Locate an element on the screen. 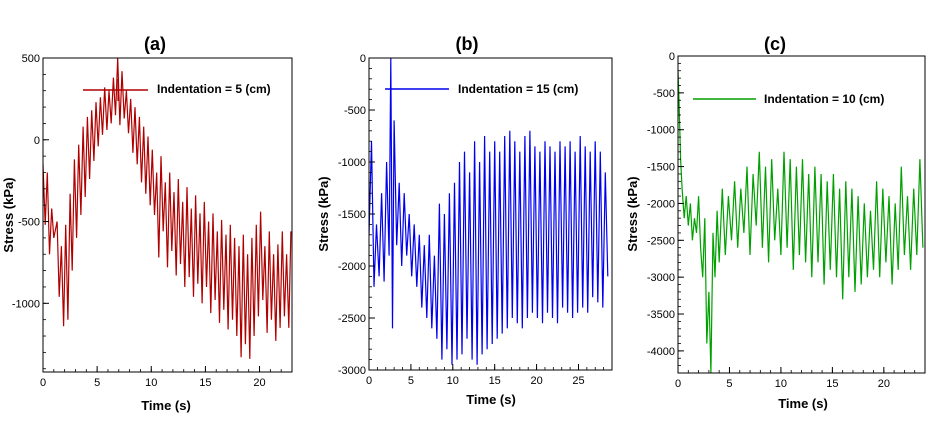 This screenshot has height=421, width=933. y-axis-label-c: Stress (kPa) is located at coordinates (632, 213).